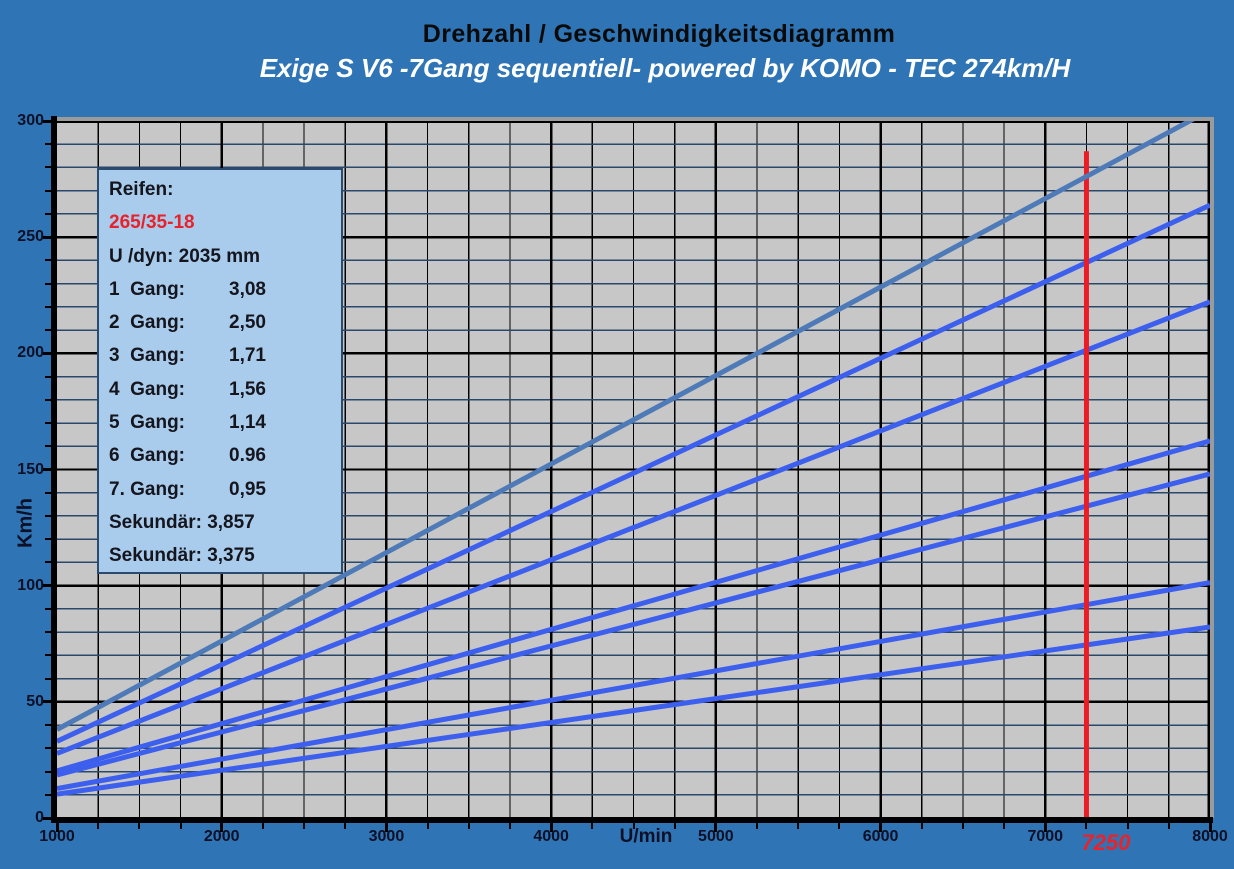  What do you see at coordinates (35, 701) in the screenshot?
I see `y-tick-label: 50` at bounding box center [35, 701].